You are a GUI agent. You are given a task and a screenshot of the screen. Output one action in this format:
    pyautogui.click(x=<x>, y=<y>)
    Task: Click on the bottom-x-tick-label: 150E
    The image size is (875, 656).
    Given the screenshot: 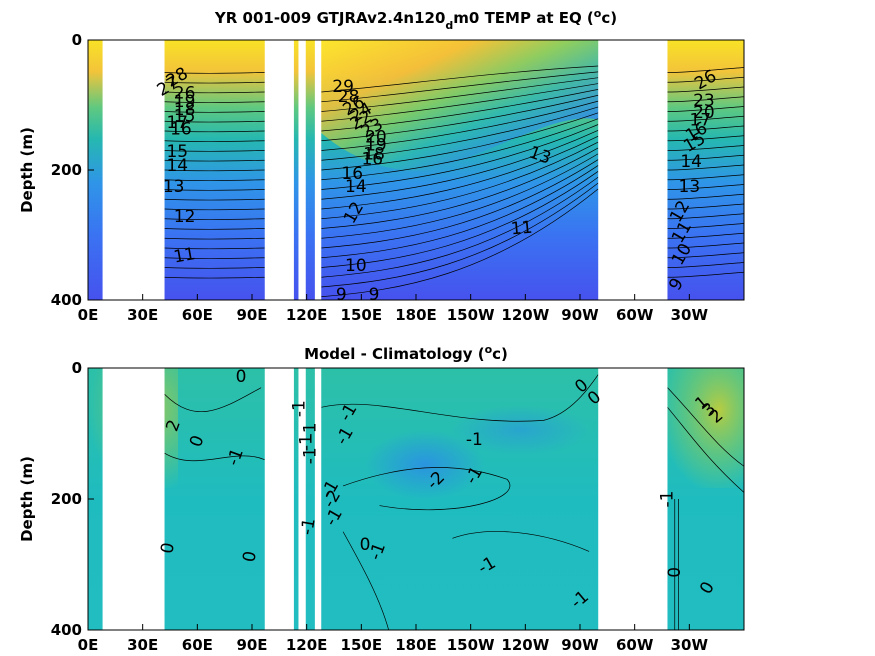 What is the action you would take?
    pyautogui.click(x=362, y=645)
    